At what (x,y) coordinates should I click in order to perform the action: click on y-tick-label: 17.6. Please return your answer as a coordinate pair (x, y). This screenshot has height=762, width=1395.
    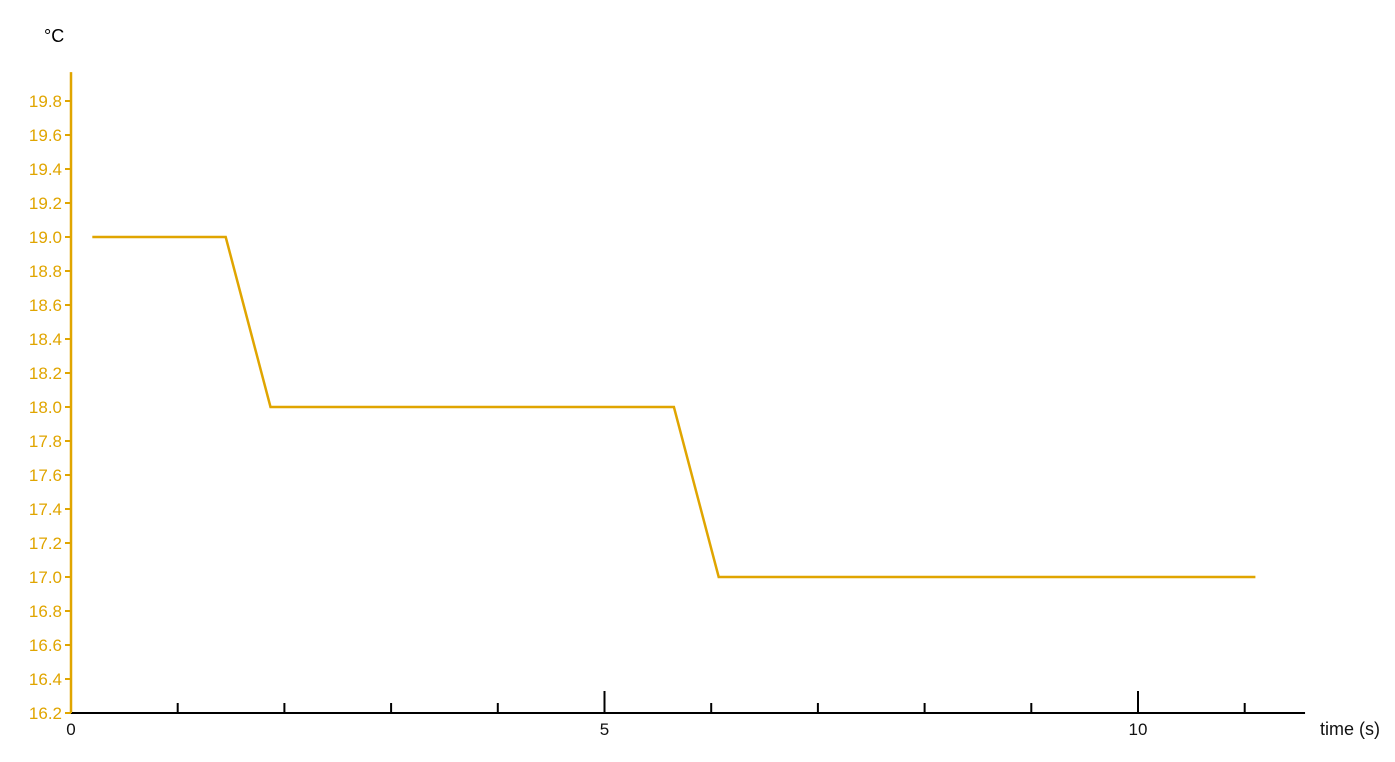
    Looking at the image, I should click on (45, 475).